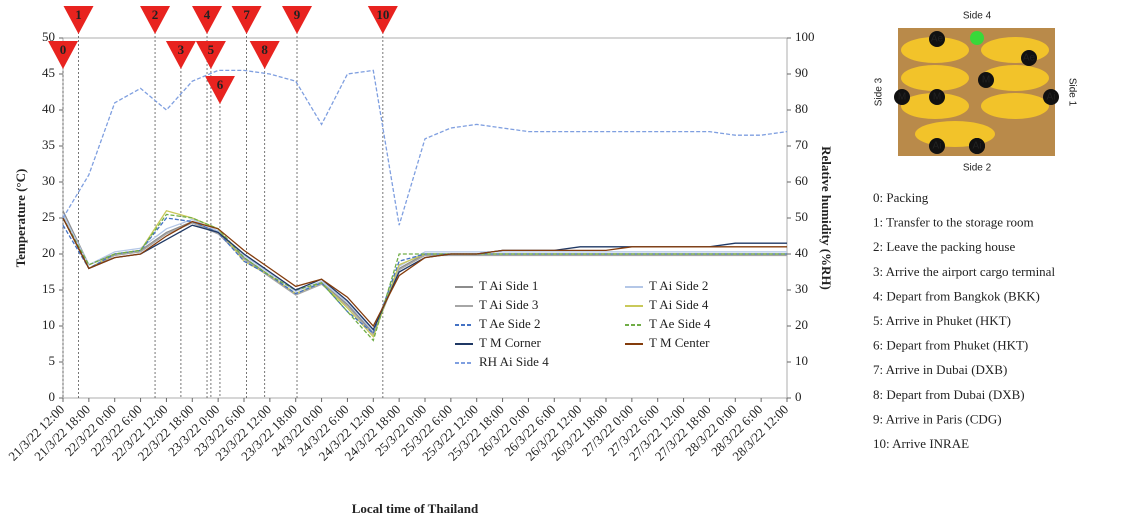 The width and height of the screenshot is (1125, 525). Describe the element at coordinates (801, 324) in the screenshot. I see `y2-tick-label: 20` at that location.